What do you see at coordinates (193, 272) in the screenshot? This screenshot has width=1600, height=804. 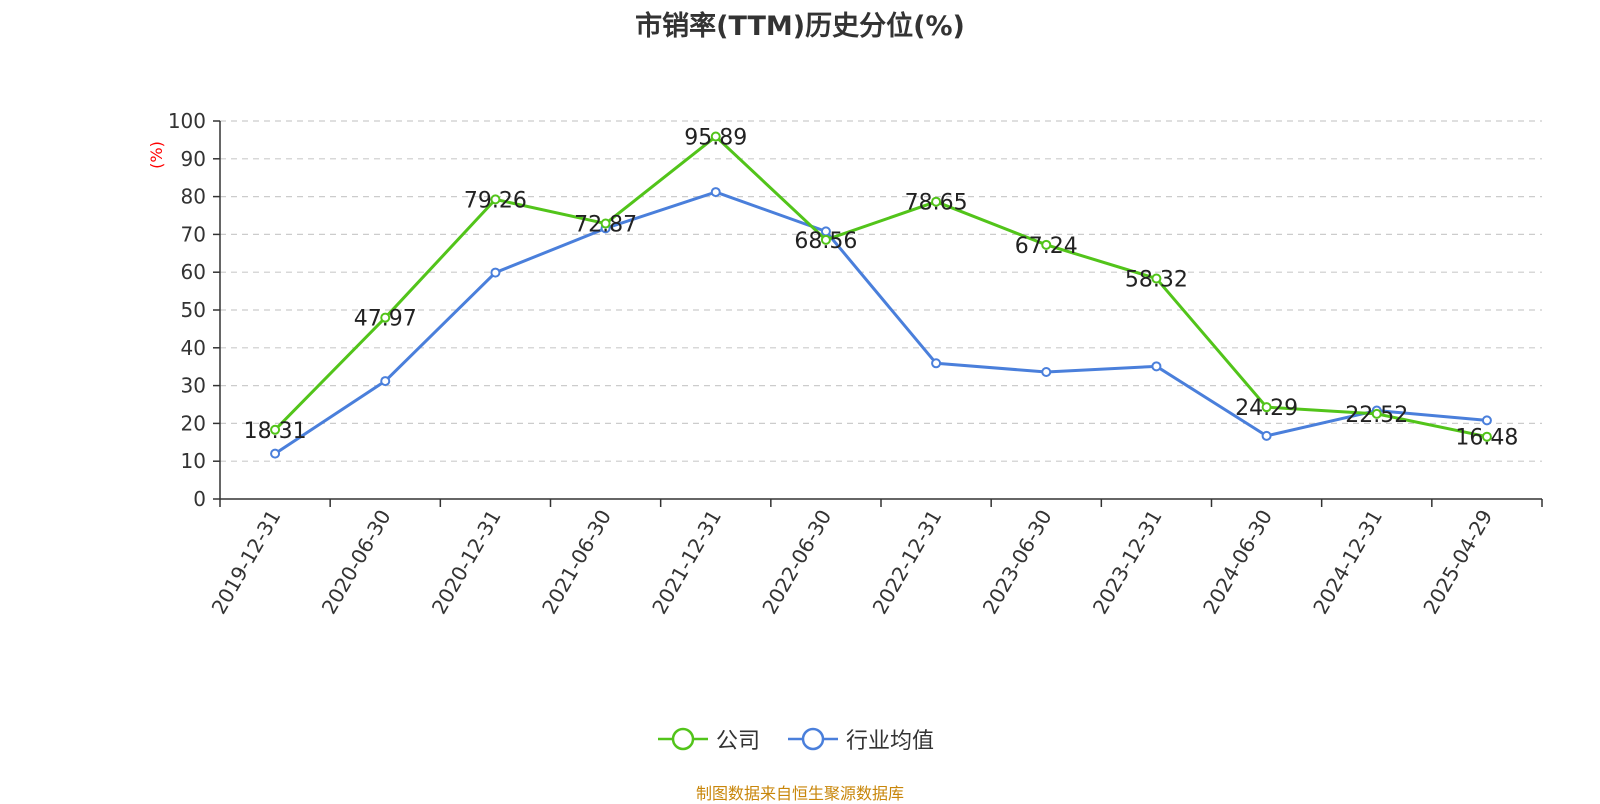 I see `y-tick-label: 60` at bounding box center [193, 272].